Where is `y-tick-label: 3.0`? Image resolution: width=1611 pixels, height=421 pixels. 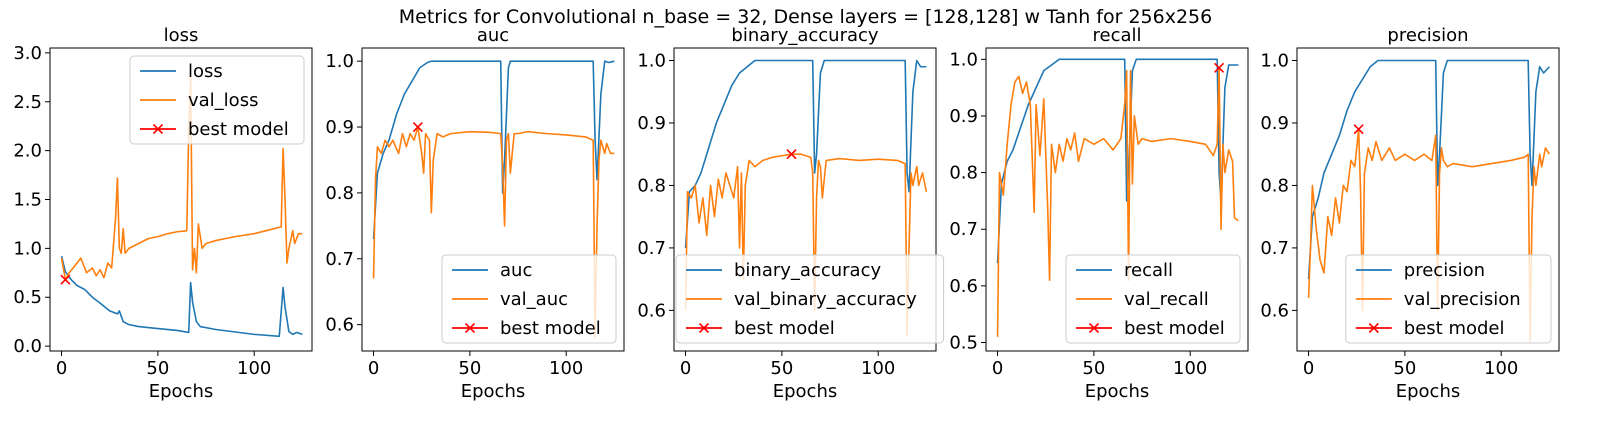
y-tick-label: 3.0 is located at coordinates (27, 53).